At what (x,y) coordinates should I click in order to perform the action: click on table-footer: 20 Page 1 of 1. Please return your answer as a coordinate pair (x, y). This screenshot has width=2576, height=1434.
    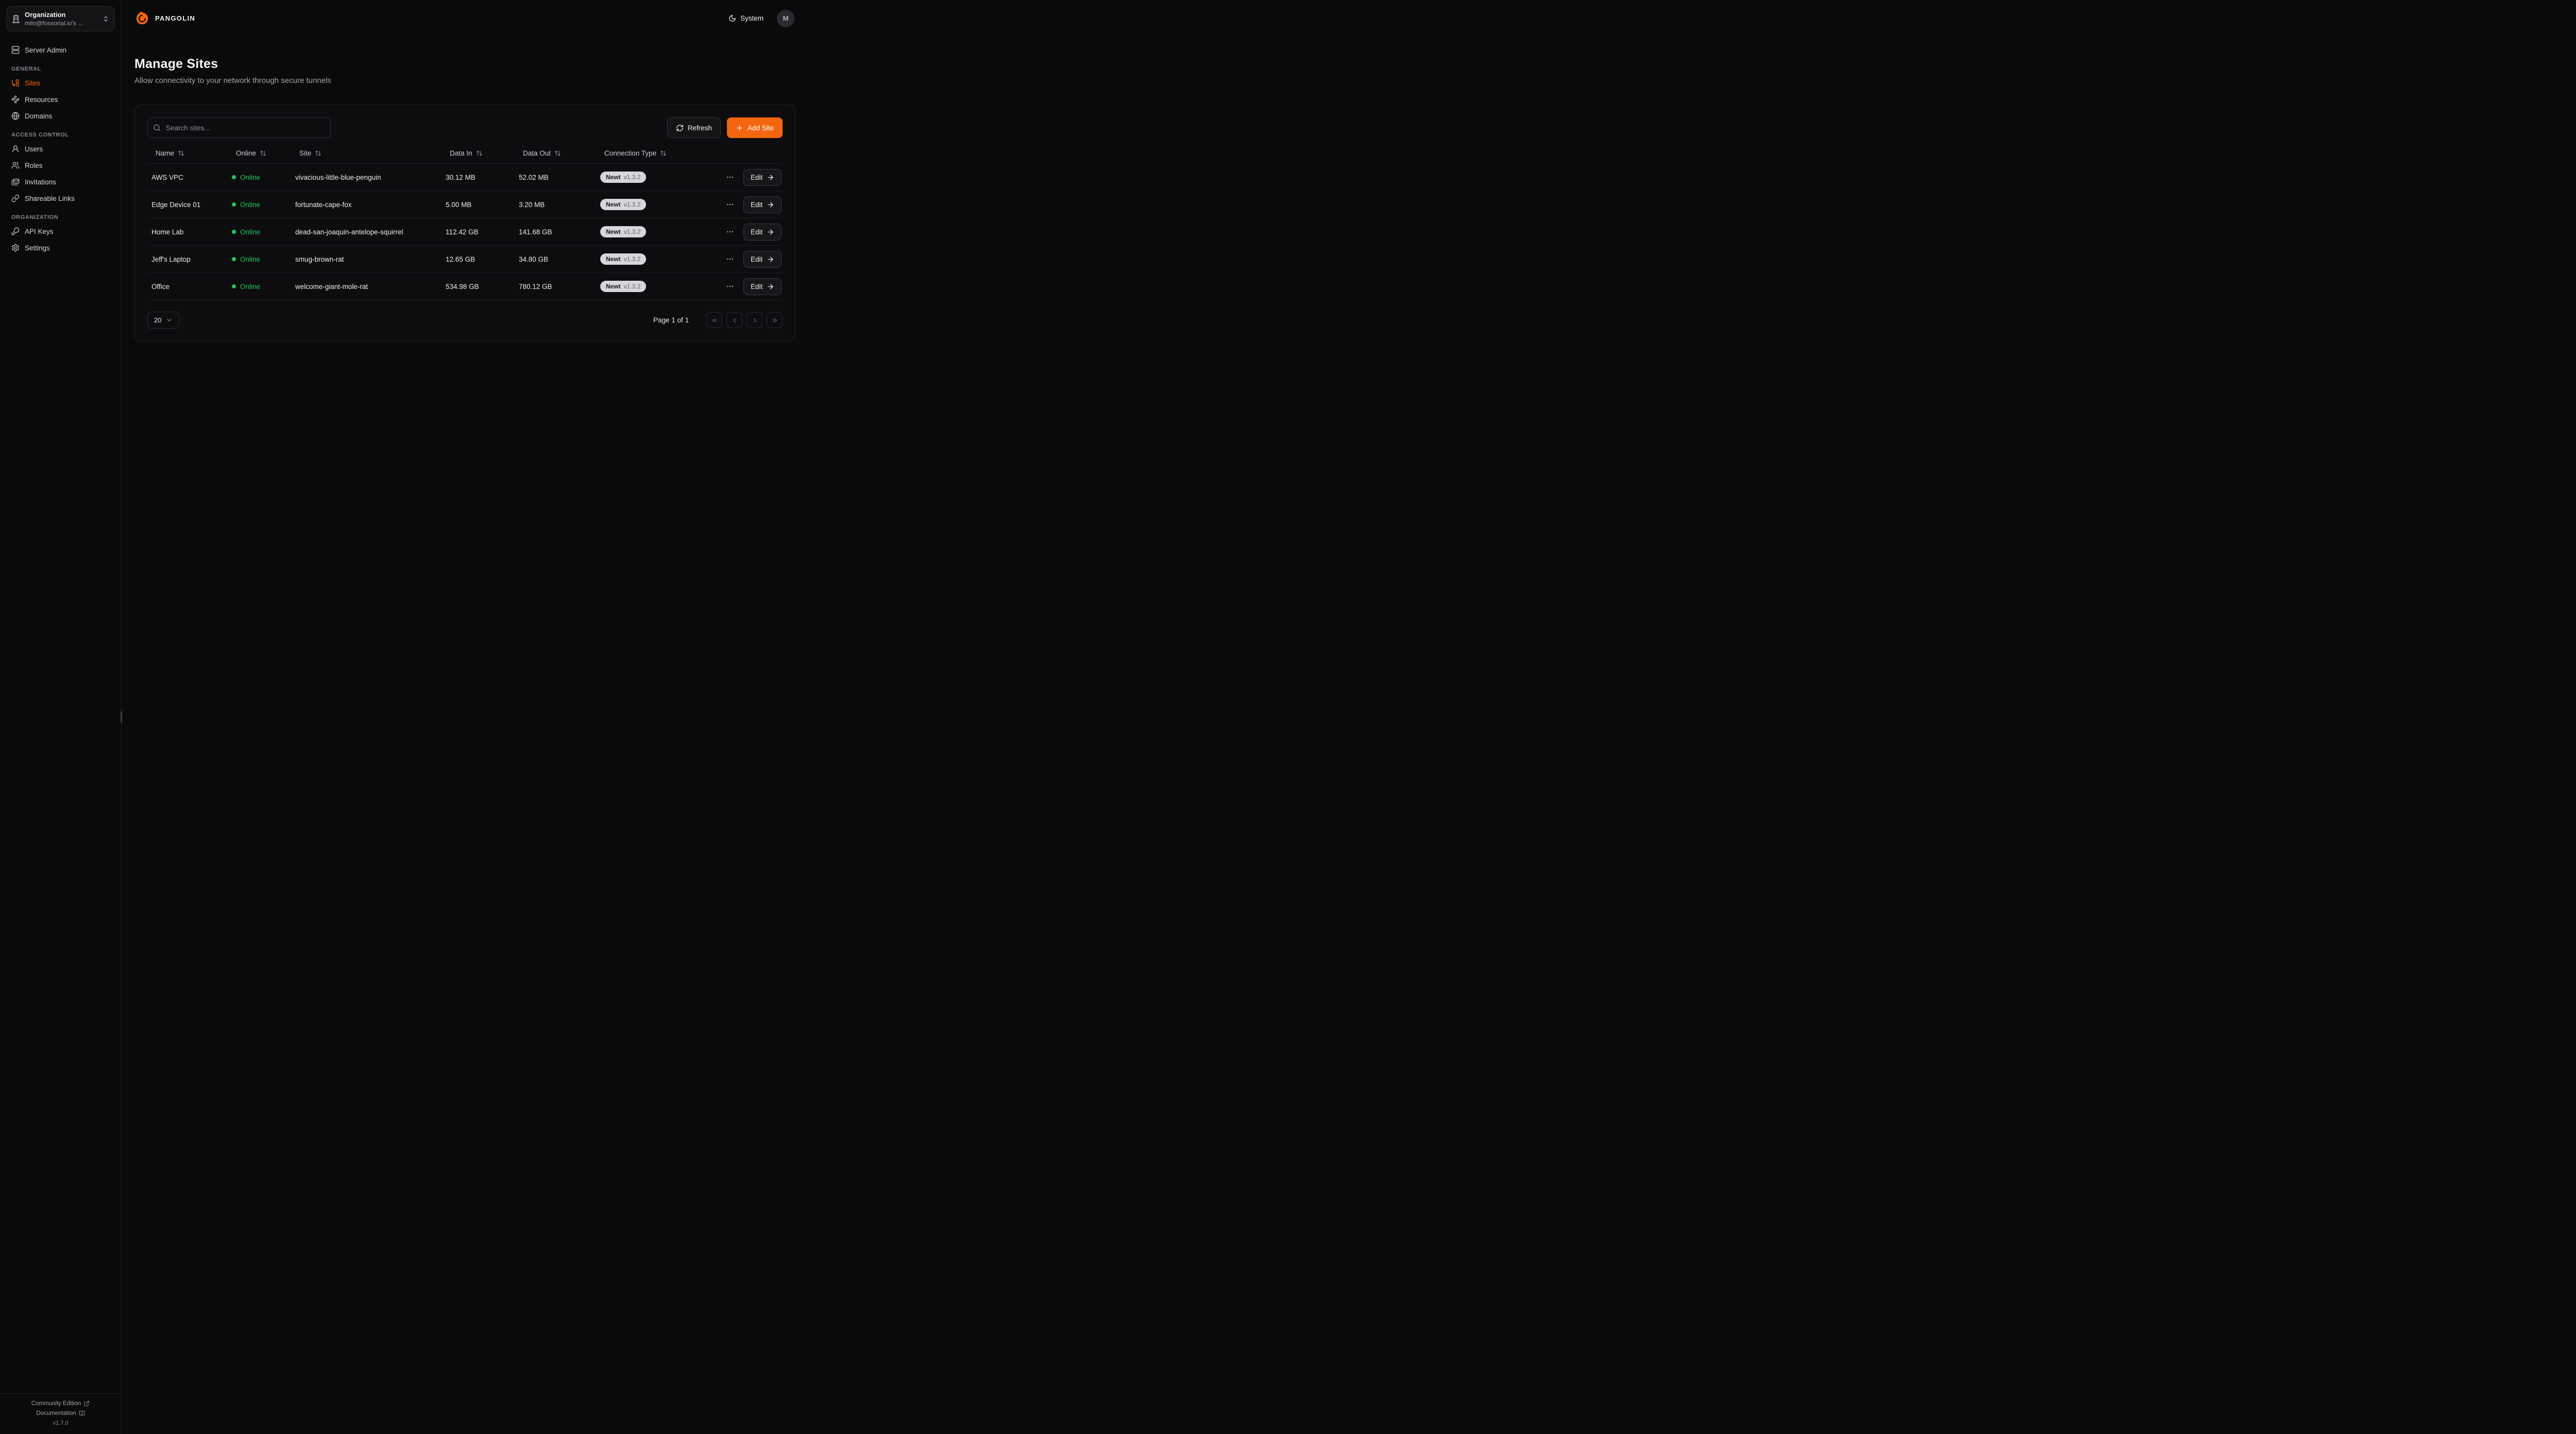
    Looking at the image, I should click on (465, 320).